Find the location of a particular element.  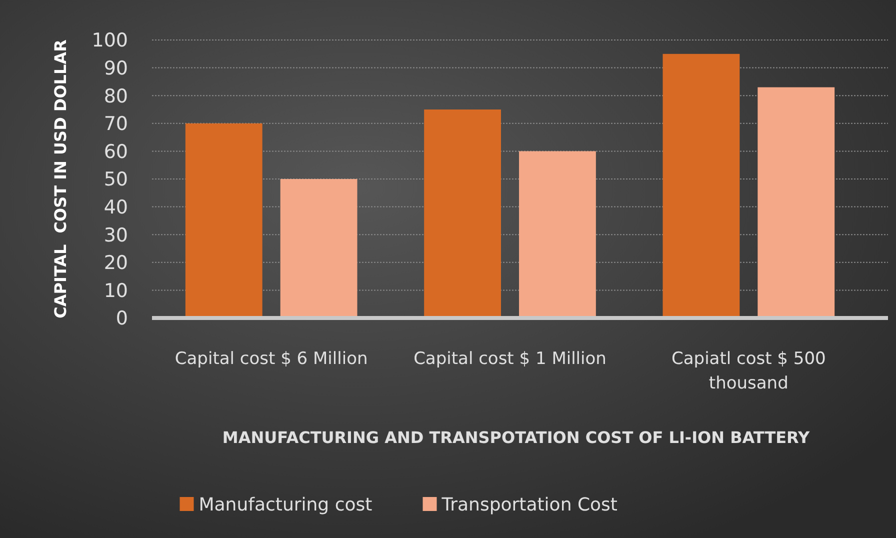

y-tick-label: 0 is located at coordinates (122, 319).